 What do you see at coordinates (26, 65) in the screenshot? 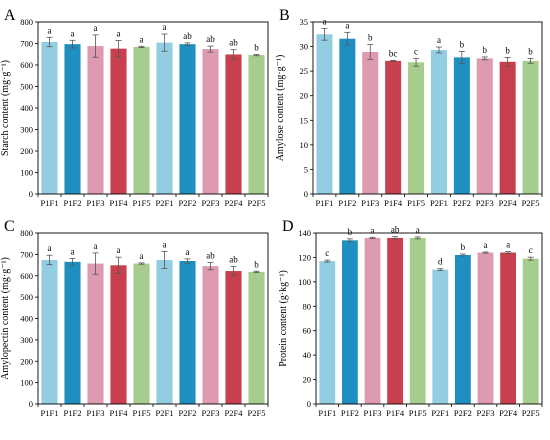
I see `y-tick-label: 600` at bounding box center [26, 65].